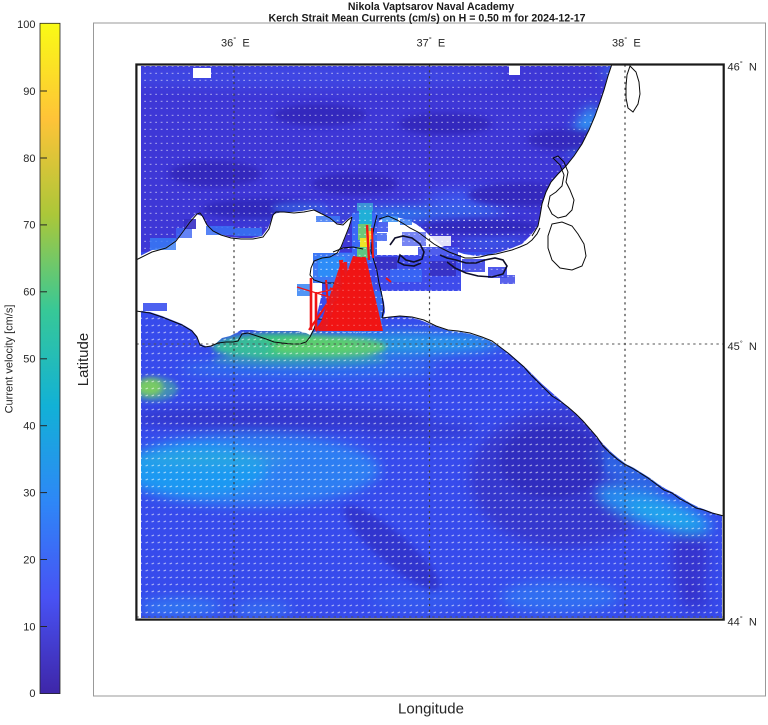 The image size is (768, 725). I want to click on svg-text: 70, so click(29, 226).